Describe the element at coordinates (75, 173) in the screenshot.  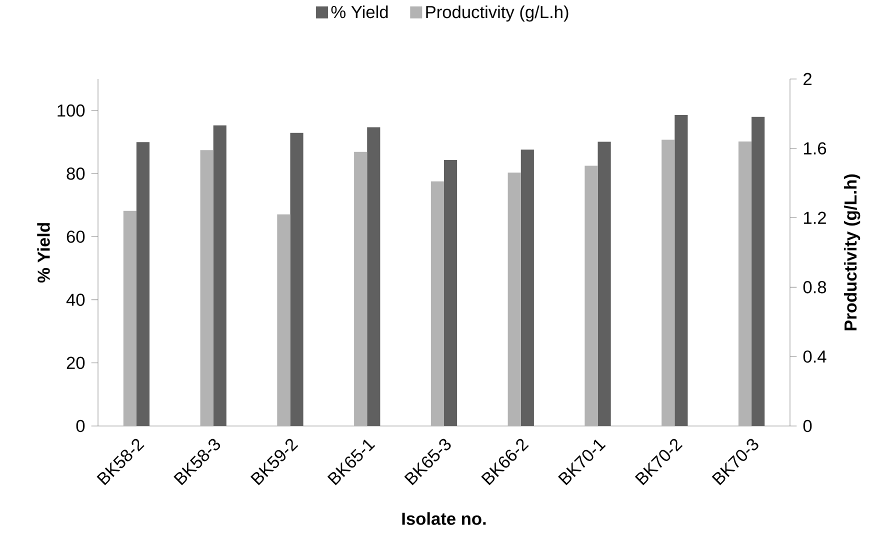
I see `y-tick-label: 80` at that location.